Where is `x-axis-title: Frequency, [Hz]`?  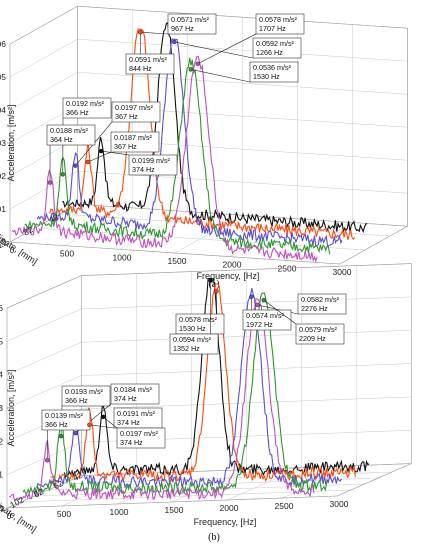
x-axis-title: Frequency, [Hz] is located at coordinates (225, 522).